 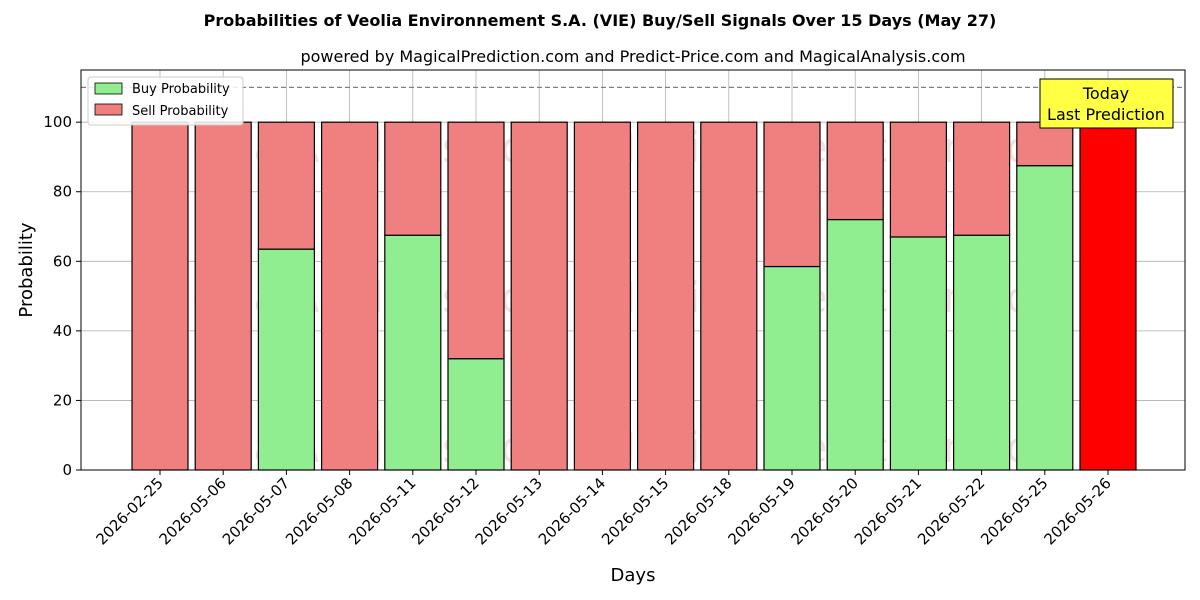 I want to click on y-ticks: 0 20 40 60 80 100, so click(x=62, y=296).